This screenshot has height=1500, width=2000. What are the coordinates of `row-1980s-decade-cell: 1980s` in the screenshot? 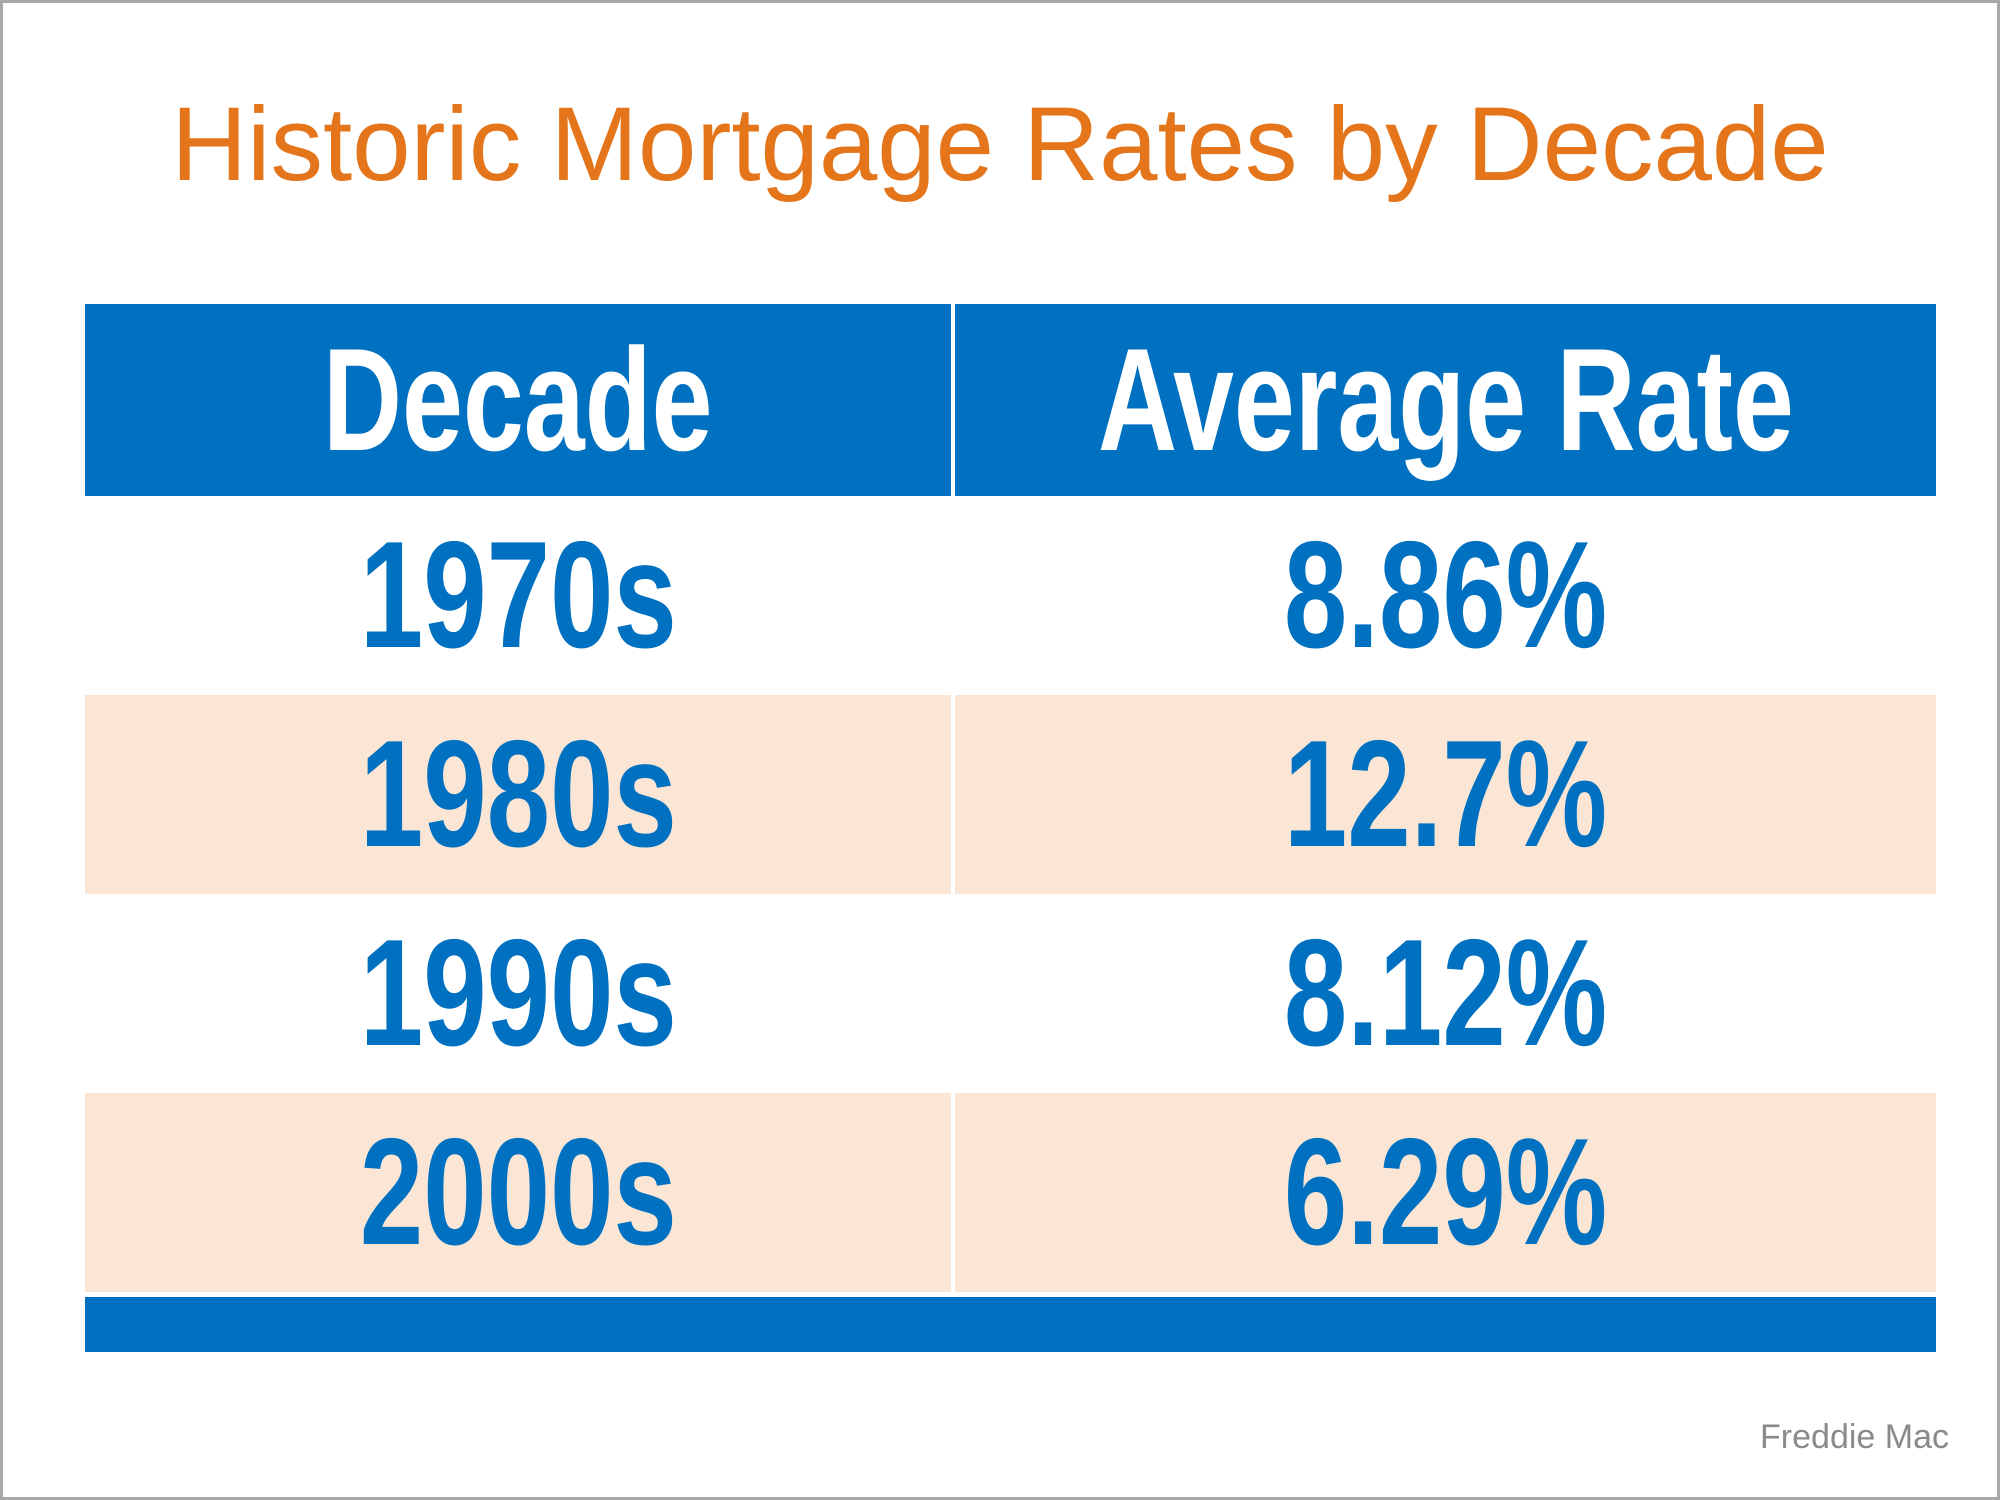 It's located at (518, 794).